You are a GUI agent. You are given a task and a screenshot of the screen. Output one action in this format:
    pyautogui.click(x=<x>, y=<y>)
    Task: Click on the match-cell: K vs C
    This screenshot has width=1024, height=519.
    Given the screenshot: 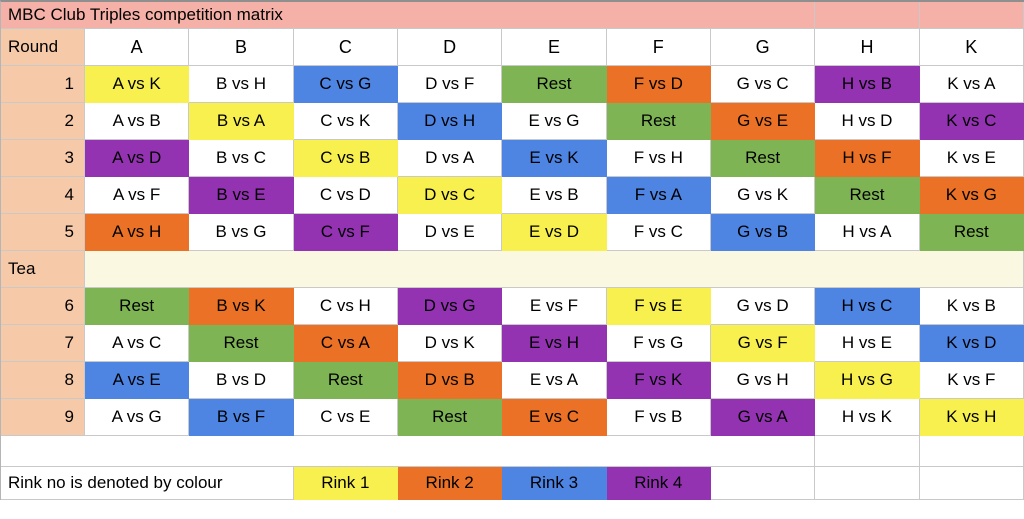 What is the action you would take?
    pyautogui.click(x=971, y=121)
    